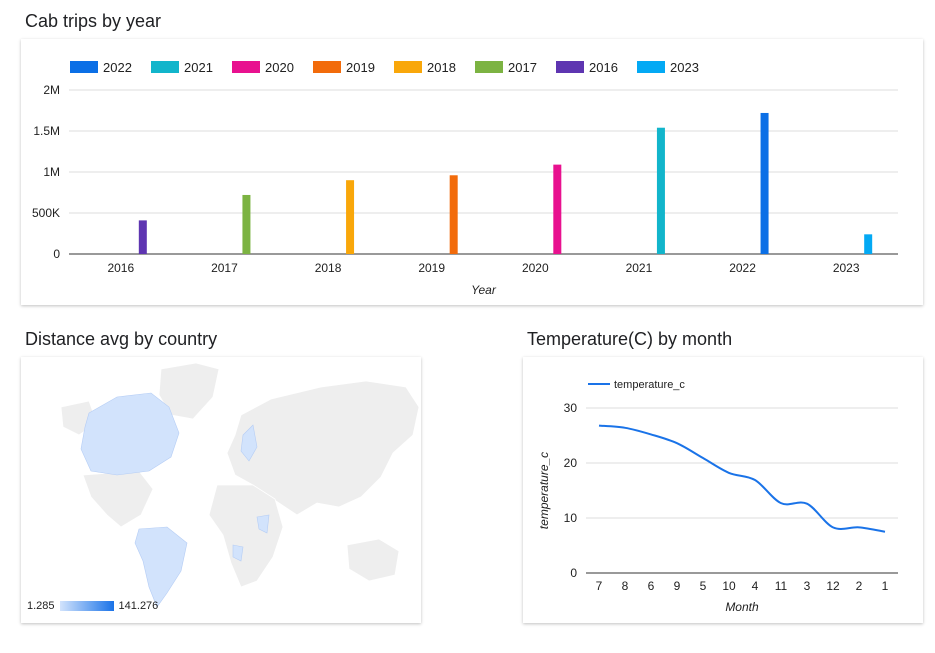 This screenshot has width=935, height=653. What do you see at coordinates (885, 586) in the screenshot?
I see `line-x-tick-1: 1` at bounding box center [885, 586].